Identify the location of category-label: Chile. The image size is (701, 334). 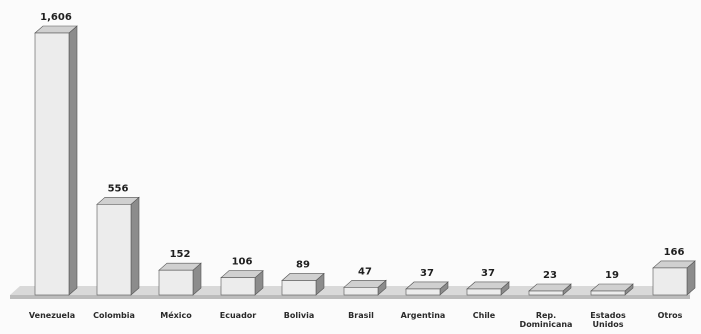
(484, 315).